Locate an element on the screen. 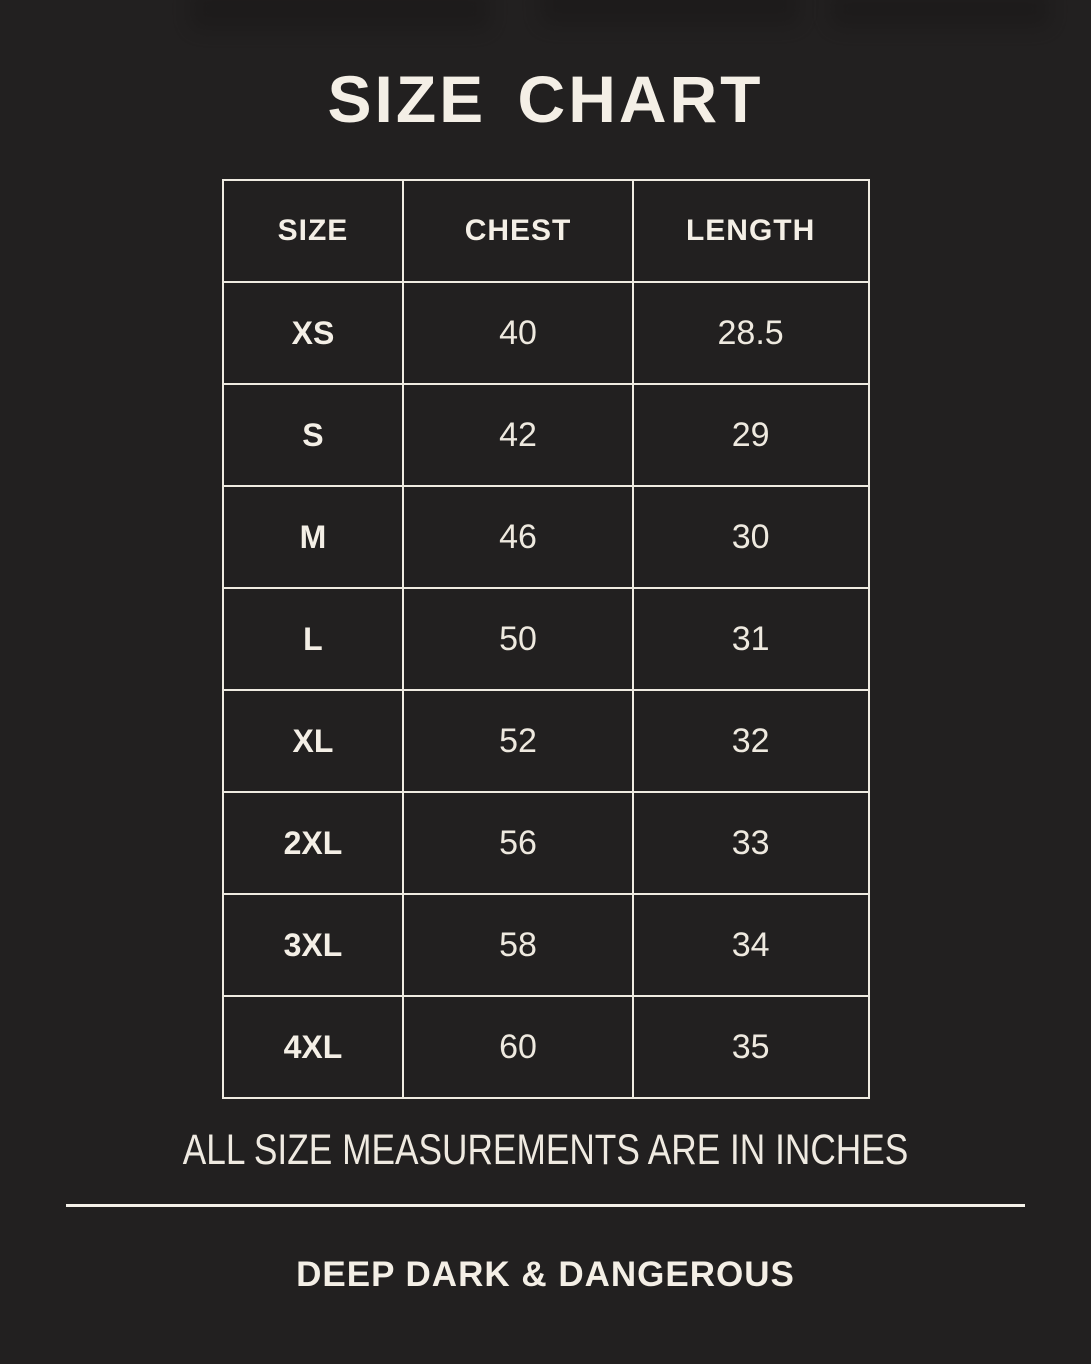 This screenshot has width=1091, height=1364. chest-cell: 58 is located at coordinates (518, 945).